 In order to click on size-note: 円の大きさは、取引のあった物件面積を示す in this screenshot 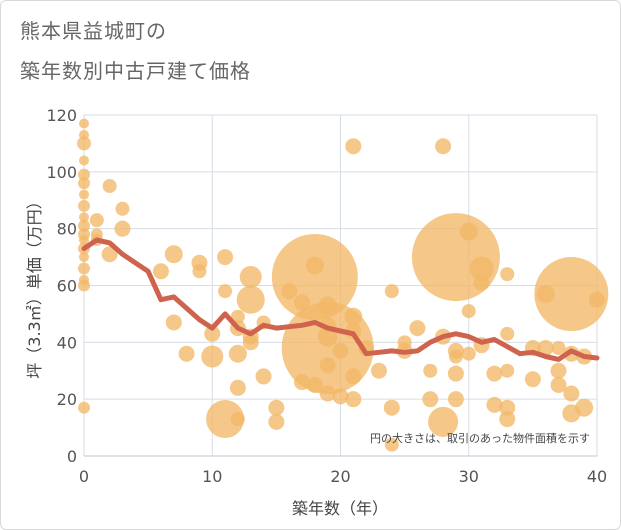, I will do `click(480, 438)`.